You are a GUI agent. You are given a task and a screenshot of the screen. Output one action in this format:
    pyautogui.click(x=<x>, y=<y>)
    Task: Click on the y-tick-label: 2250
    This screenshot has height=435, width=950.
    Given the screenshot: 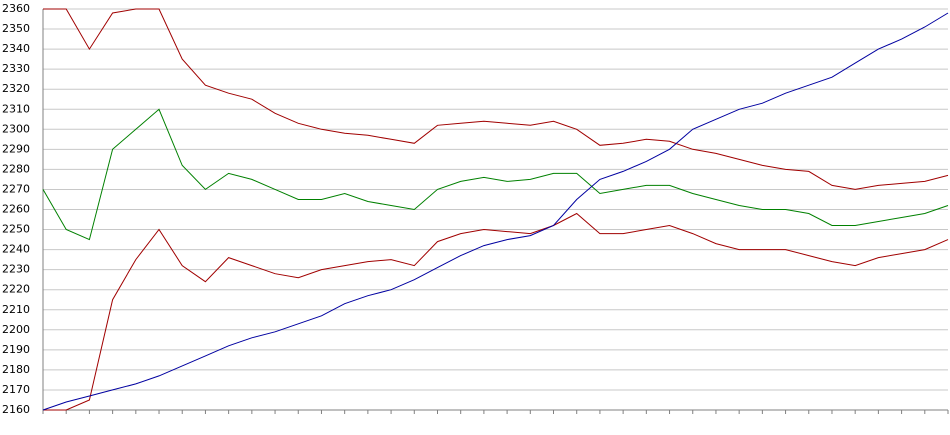 What is the action you would take?
    pyautogui.click(x=16, y=229)
    